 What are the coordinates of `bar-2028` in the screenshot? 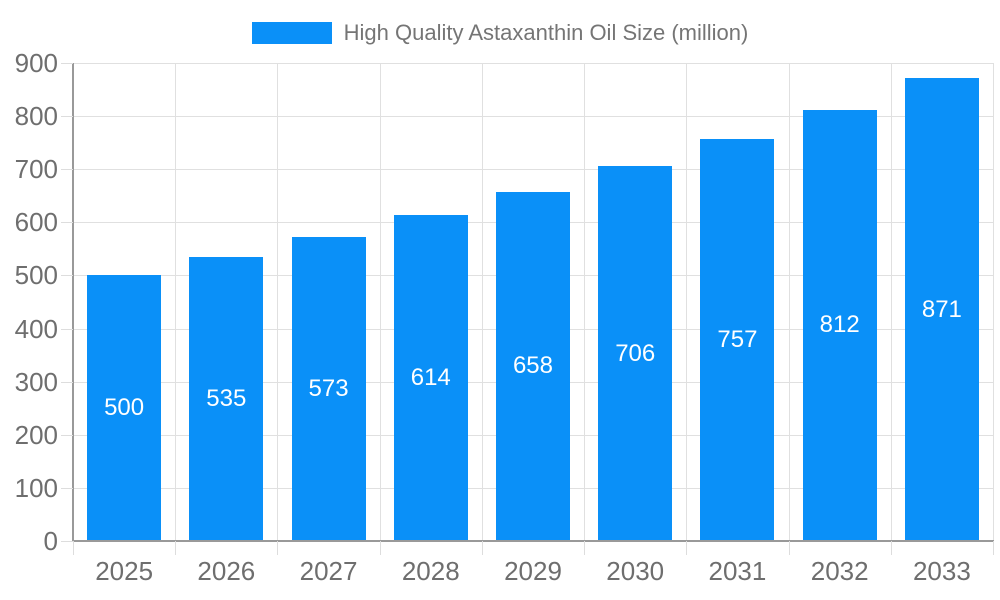 It's located at (430, 377).